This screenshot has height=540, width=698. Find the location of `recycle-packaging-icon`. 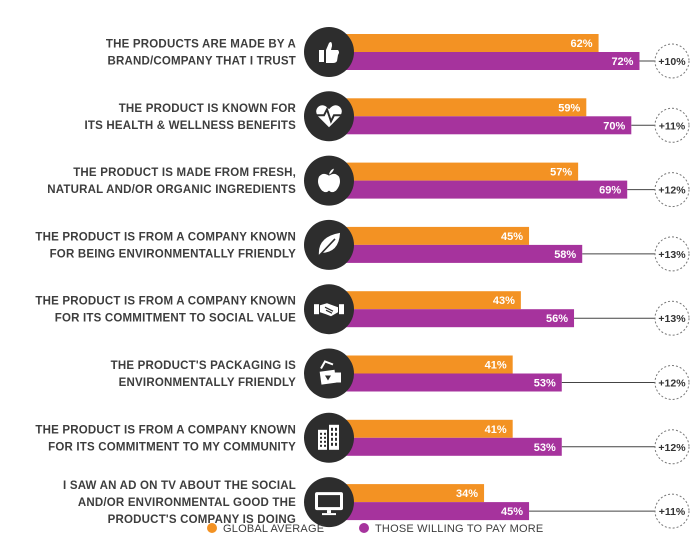

recycle-packaging-icon is located at coordinates (329, 373).